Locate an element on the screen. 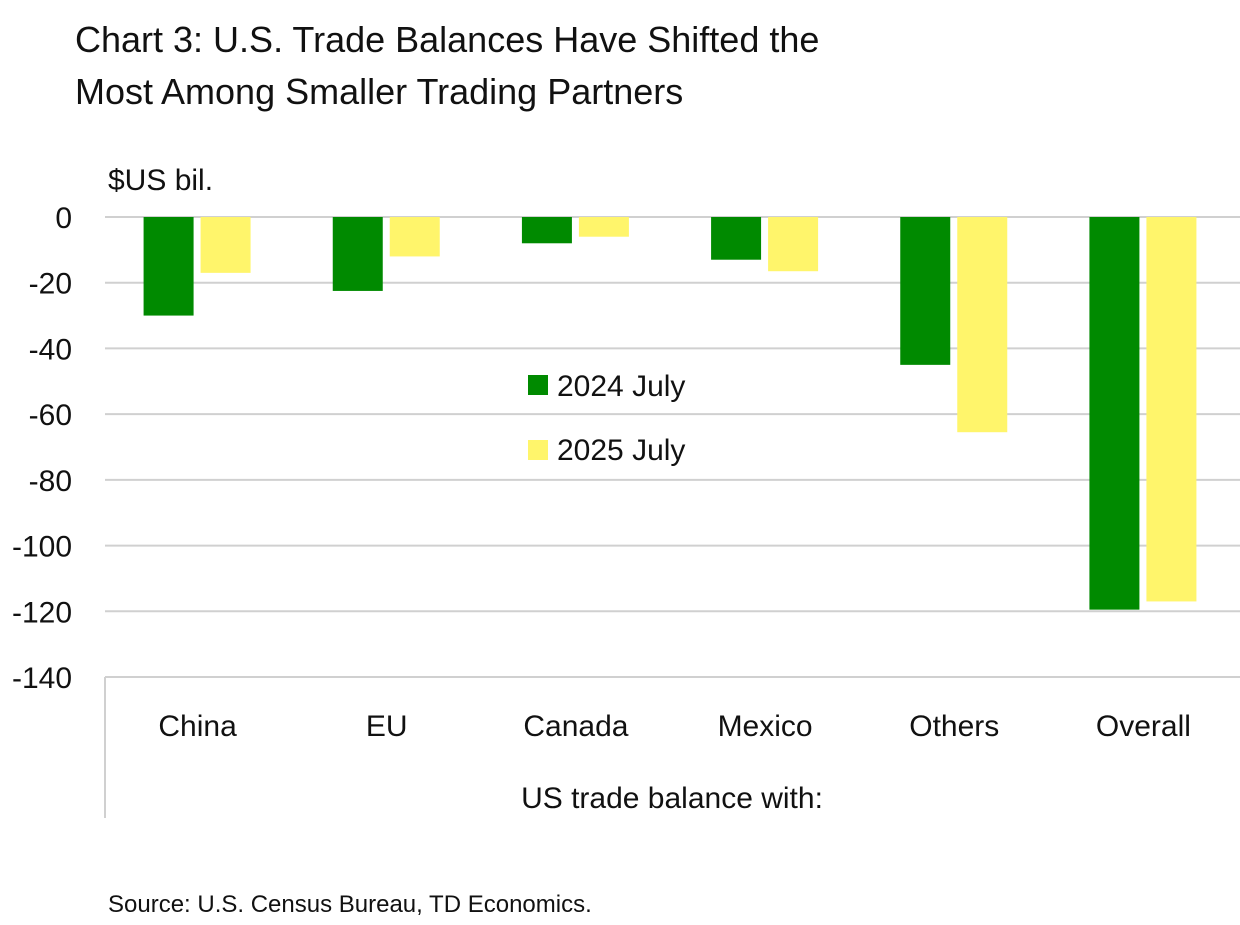 This screenshot has height=925, width=1240. legend-swatch-2025 is located at coordinates (538, 450).